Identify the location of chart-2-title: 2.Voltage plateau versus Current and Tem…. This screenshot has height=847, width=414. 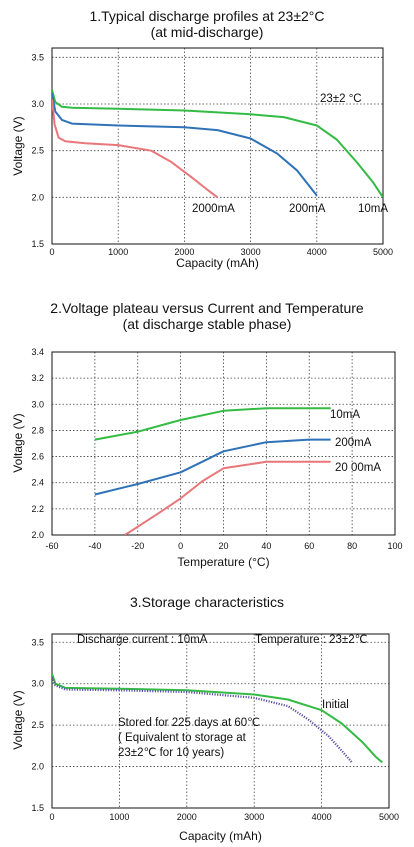
(207, 316).